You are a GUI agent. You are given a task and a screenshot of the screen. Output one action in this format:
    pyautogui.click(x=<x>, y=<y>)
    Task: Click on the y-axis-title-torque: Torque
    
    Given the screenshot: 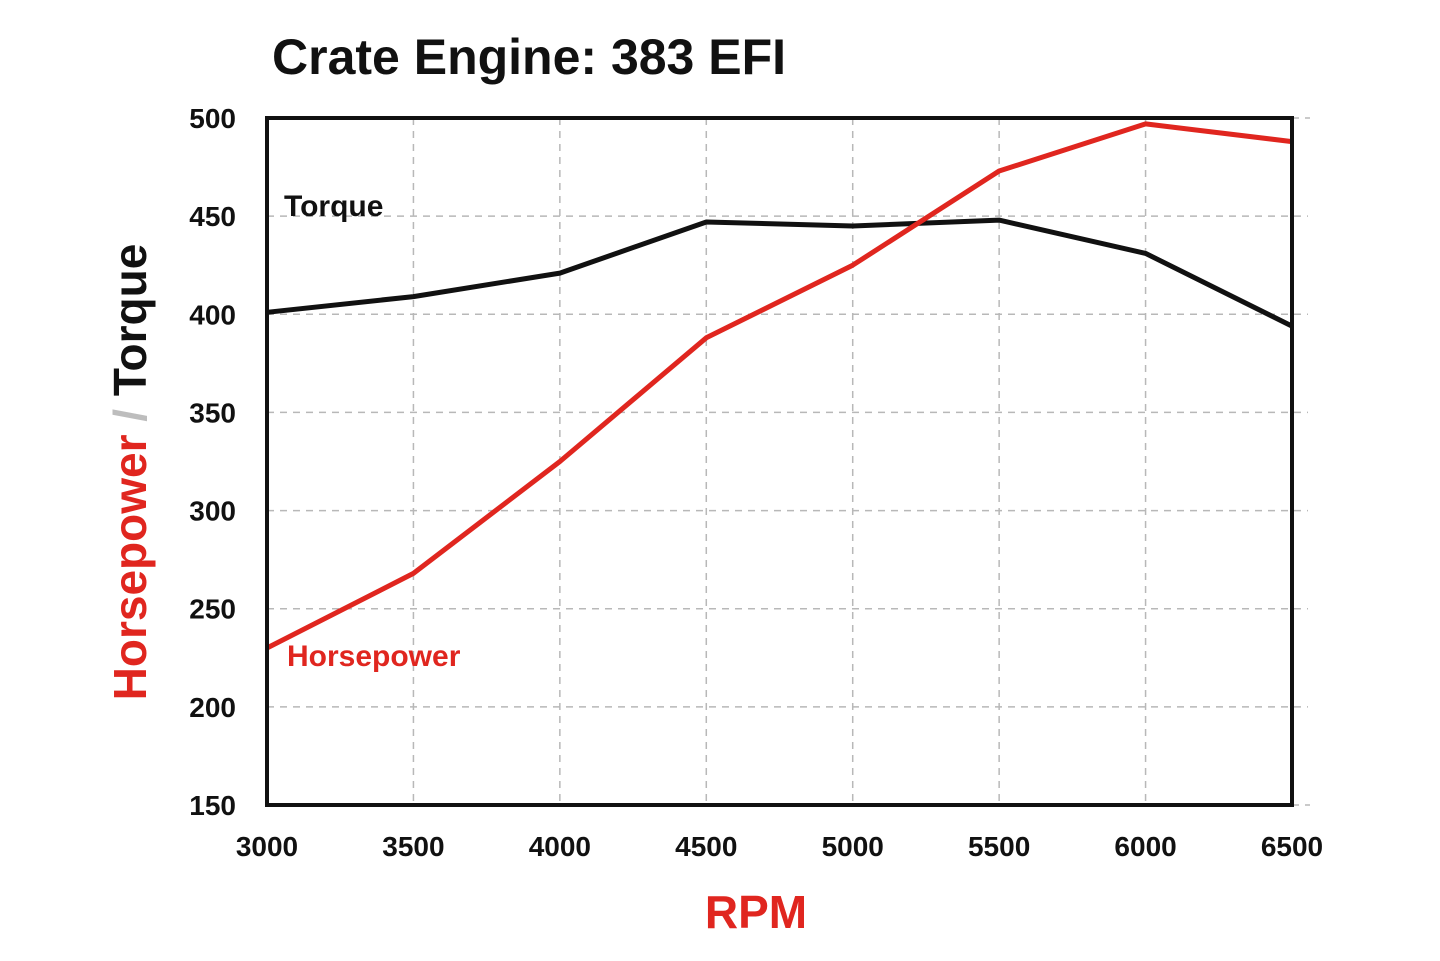 What is the action you would take?
    pyautogui.click(x=130, y=320)
    